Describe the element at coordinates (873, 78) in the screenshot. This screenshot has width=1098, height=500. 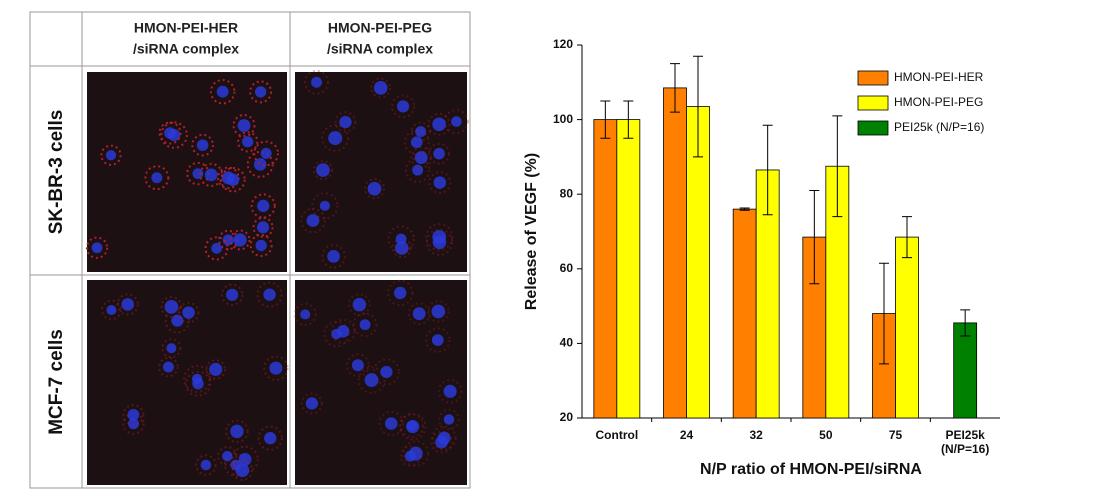
I see `legend-swatch` at that location.